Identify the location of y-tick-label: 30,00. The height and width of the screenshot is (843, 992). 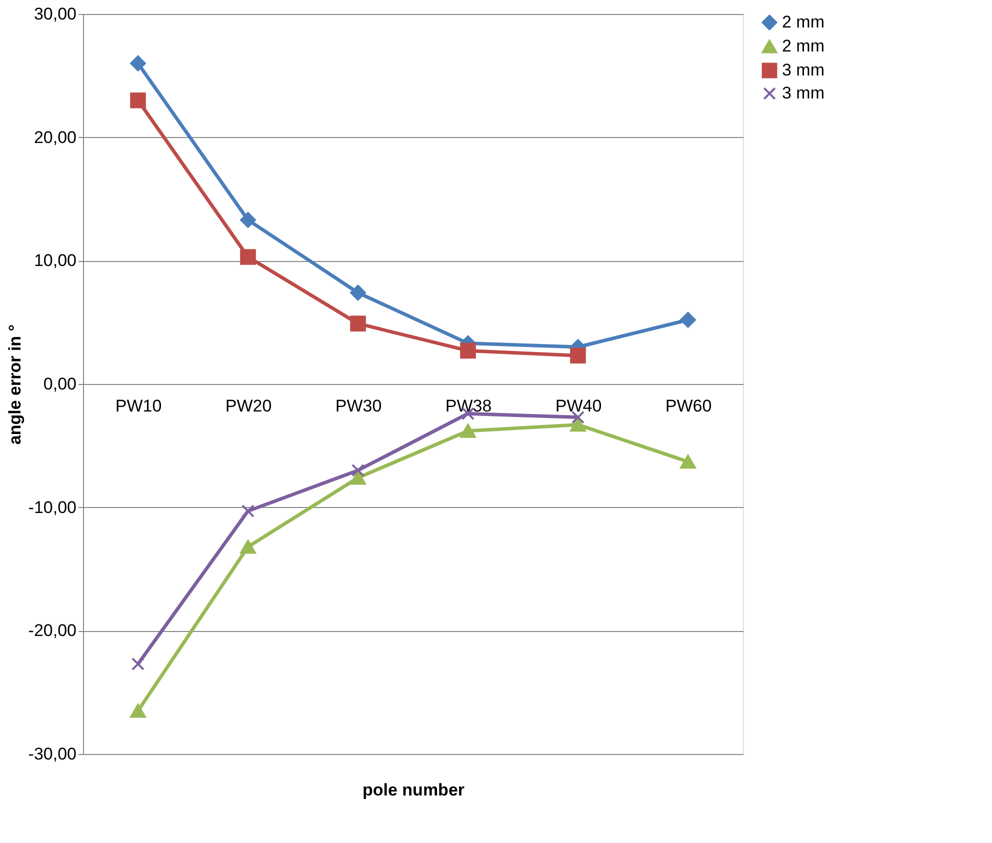
(55, 14).